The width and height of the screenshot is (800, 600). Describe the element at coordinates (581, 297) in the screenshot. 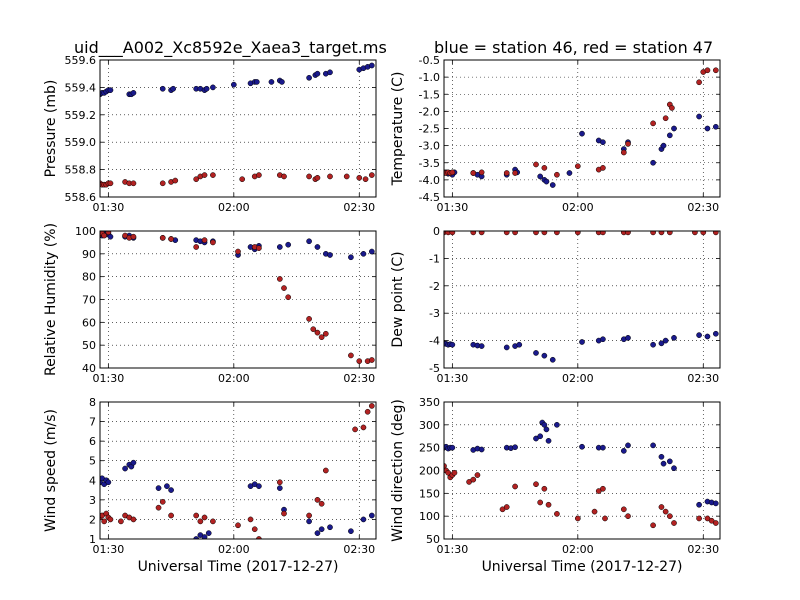

I see `points-dewpoint` at that location.